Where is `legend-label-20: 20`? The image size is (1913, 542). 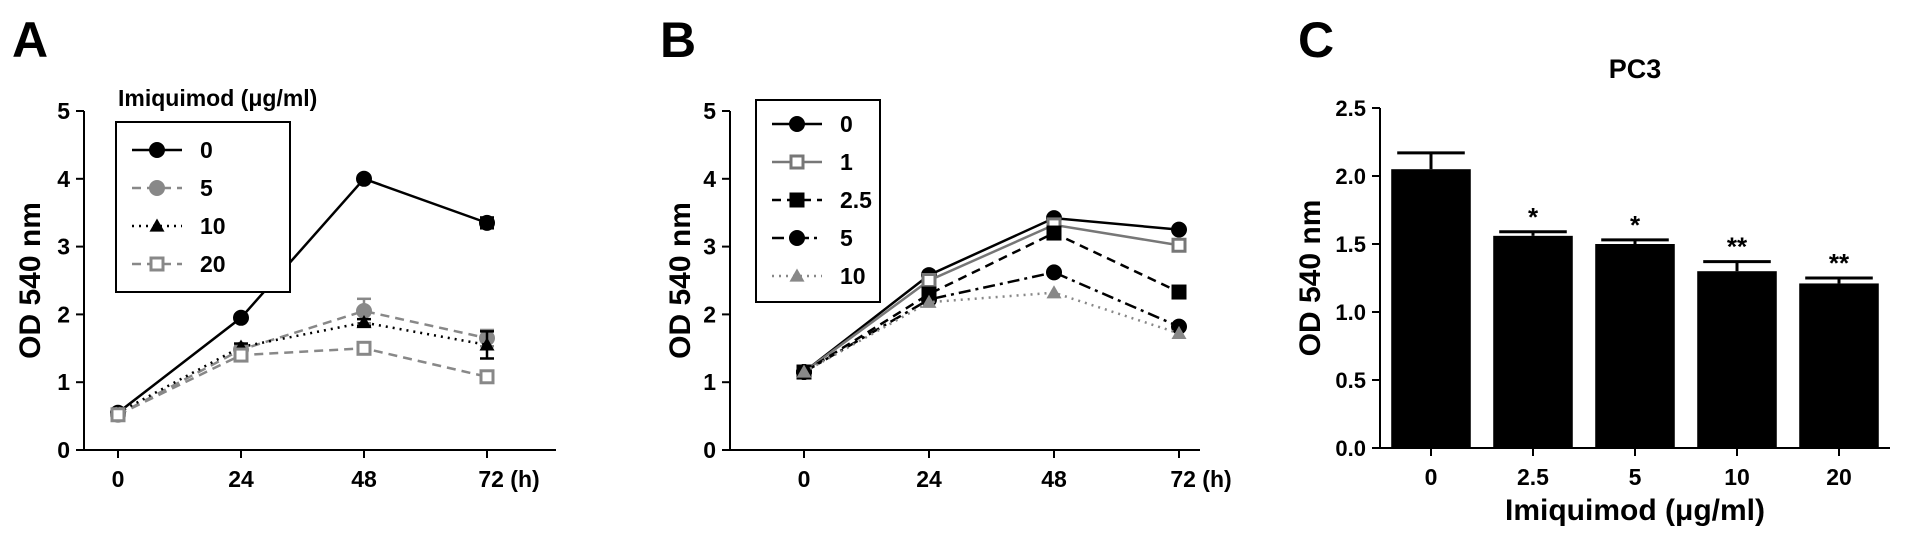
legend-label-20: 20 is located at coordinates (213, 264).